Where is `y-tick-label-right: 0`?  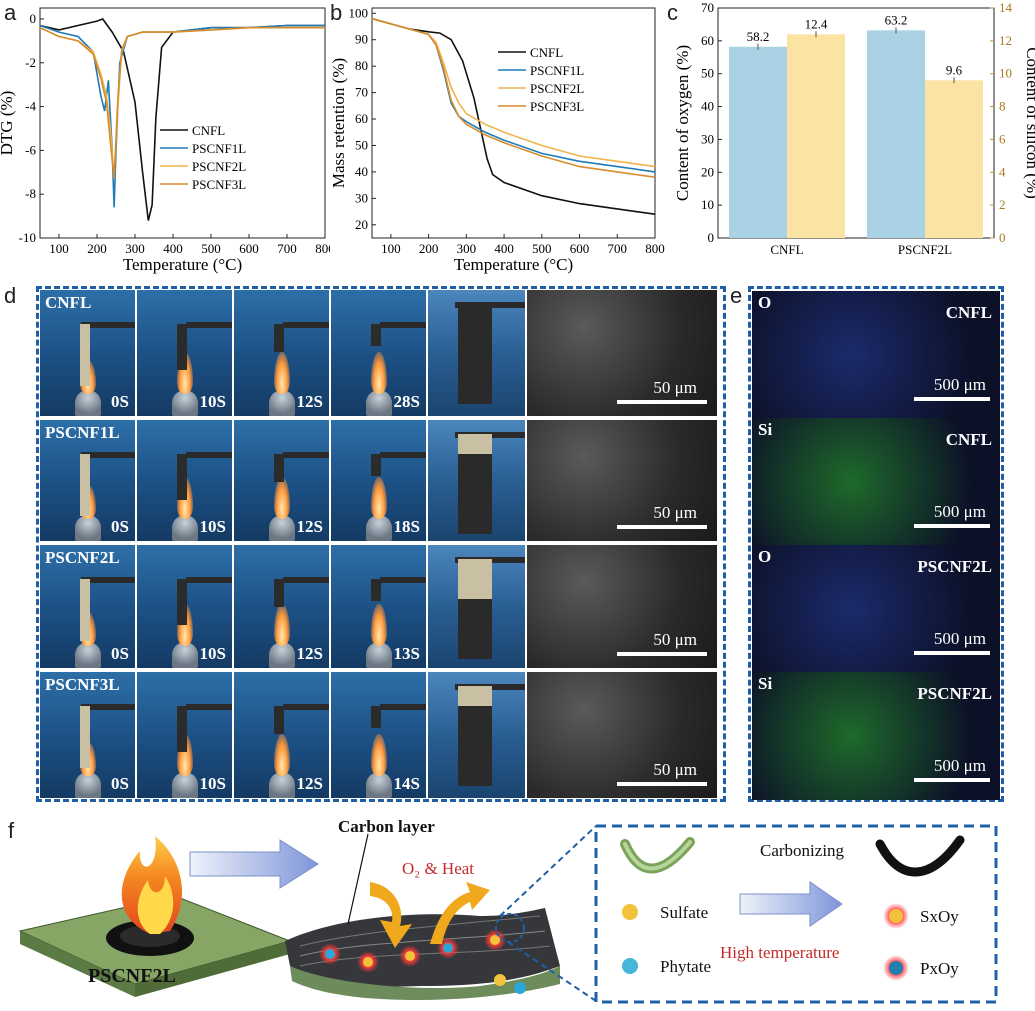 y-tick-label-right: 0 is located at coordinates (1002, 237).